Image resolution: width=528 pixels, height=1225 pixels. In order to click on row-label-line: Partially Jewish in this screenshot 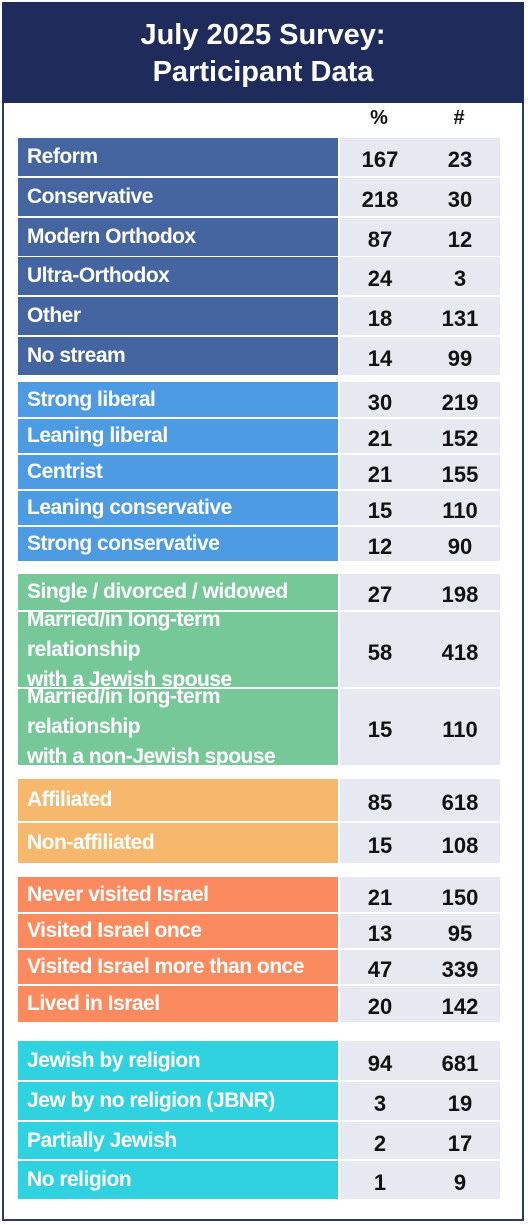, I will do `click(102, 1140)`.